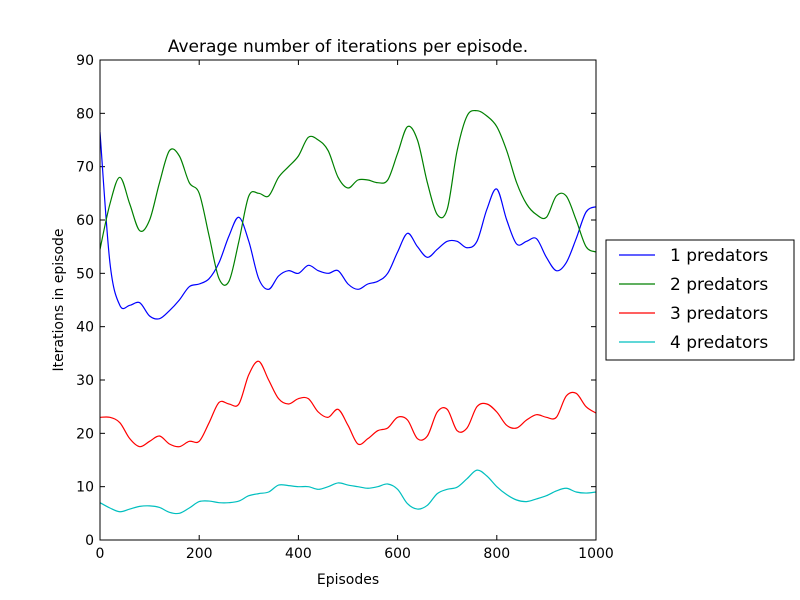 This screenshot has width=800, height=600. Describe the element at coordinates (496, 554) in the screenshot. I see `x-tick-label: 800` at that location.